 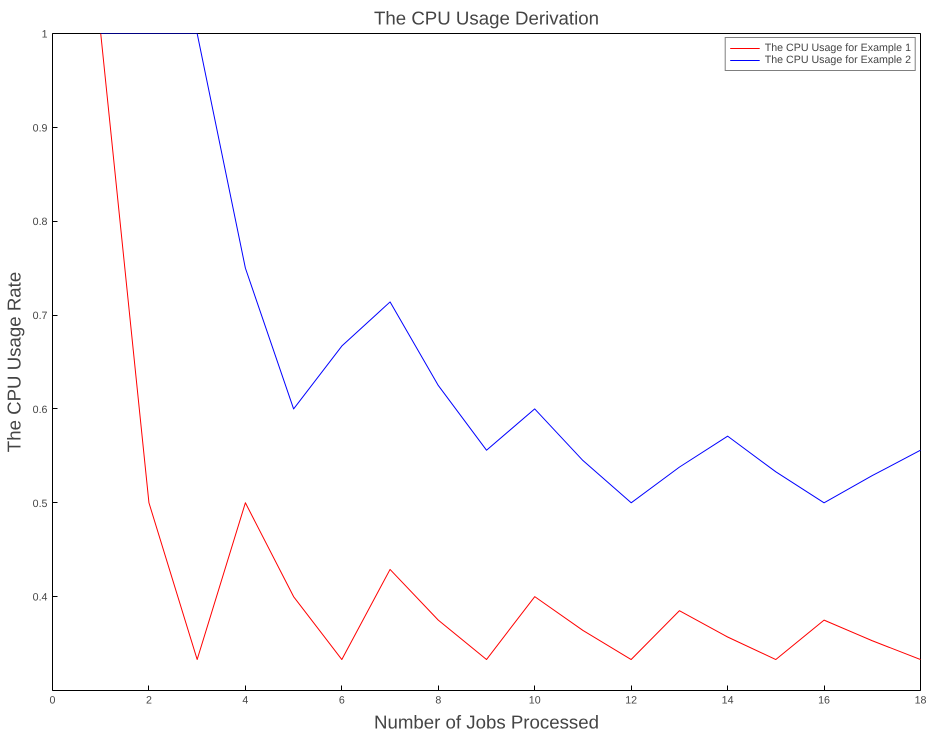 I want to click on chart-title: The CPU Usage Derivation, so click(x=487, y=18).